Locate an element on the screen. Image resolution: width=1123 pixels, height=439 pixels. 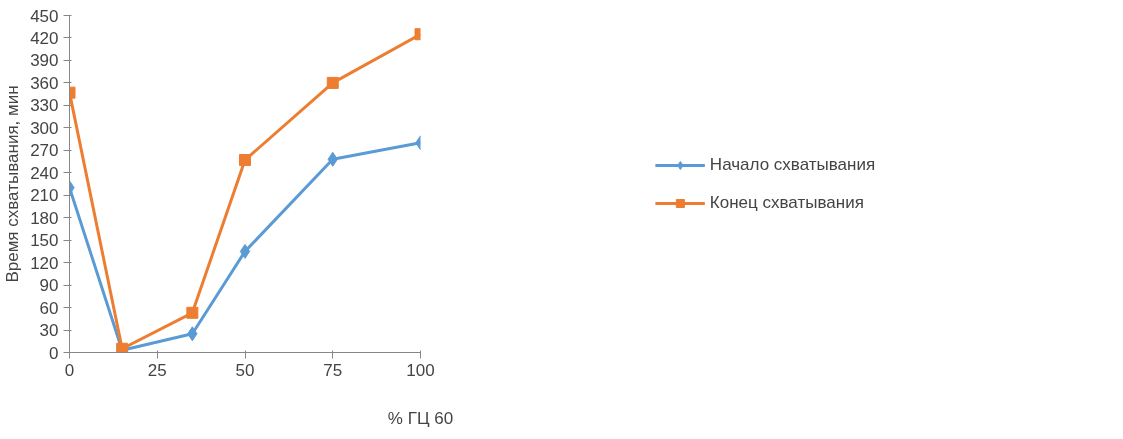
y-axis-title: Время схватывания, мин is located at coordinates (13, 184).